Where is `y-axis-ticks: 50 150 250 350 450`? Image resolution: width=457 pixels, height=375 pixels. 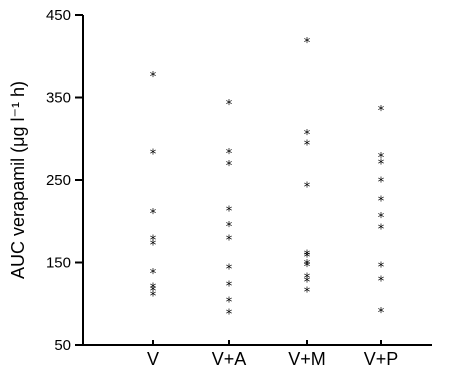
y-axis-ticks: 50 150 250 350 450 is located at coordinates (64, 180).